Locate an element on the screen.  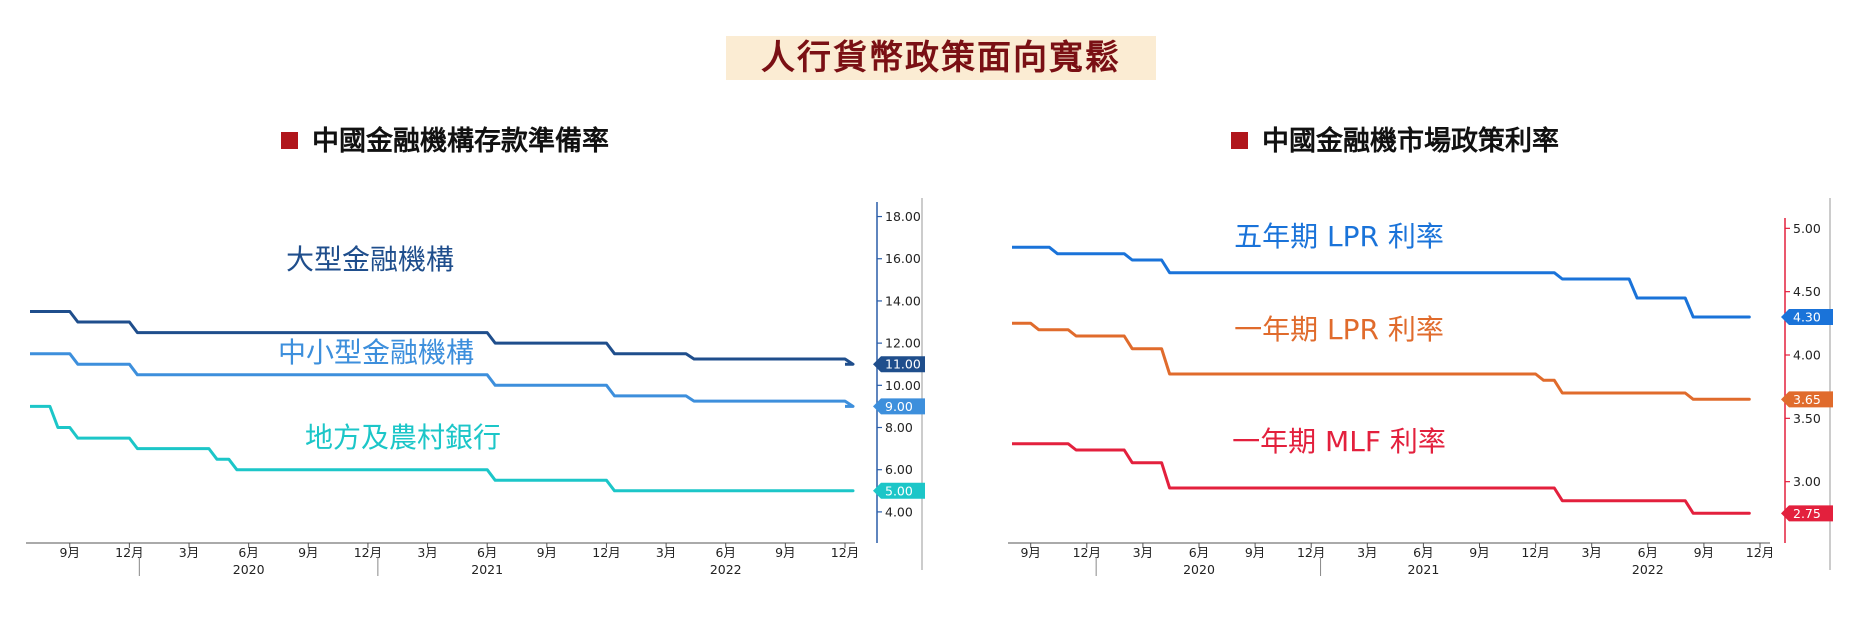
y-tick-label: 3.00 is located at coordinates (1807, 481).